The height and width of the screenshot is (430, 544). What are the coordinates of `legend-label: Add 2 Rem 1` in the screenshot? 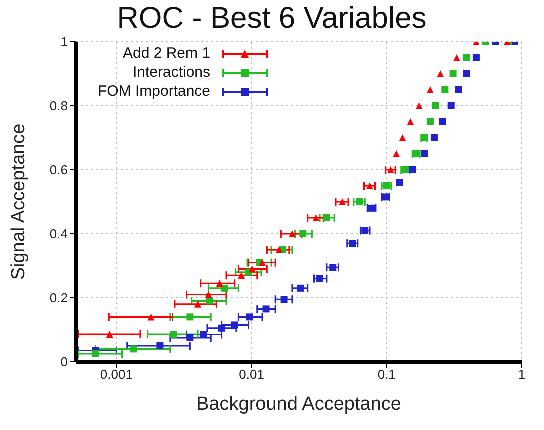 It's located at (166, 53).